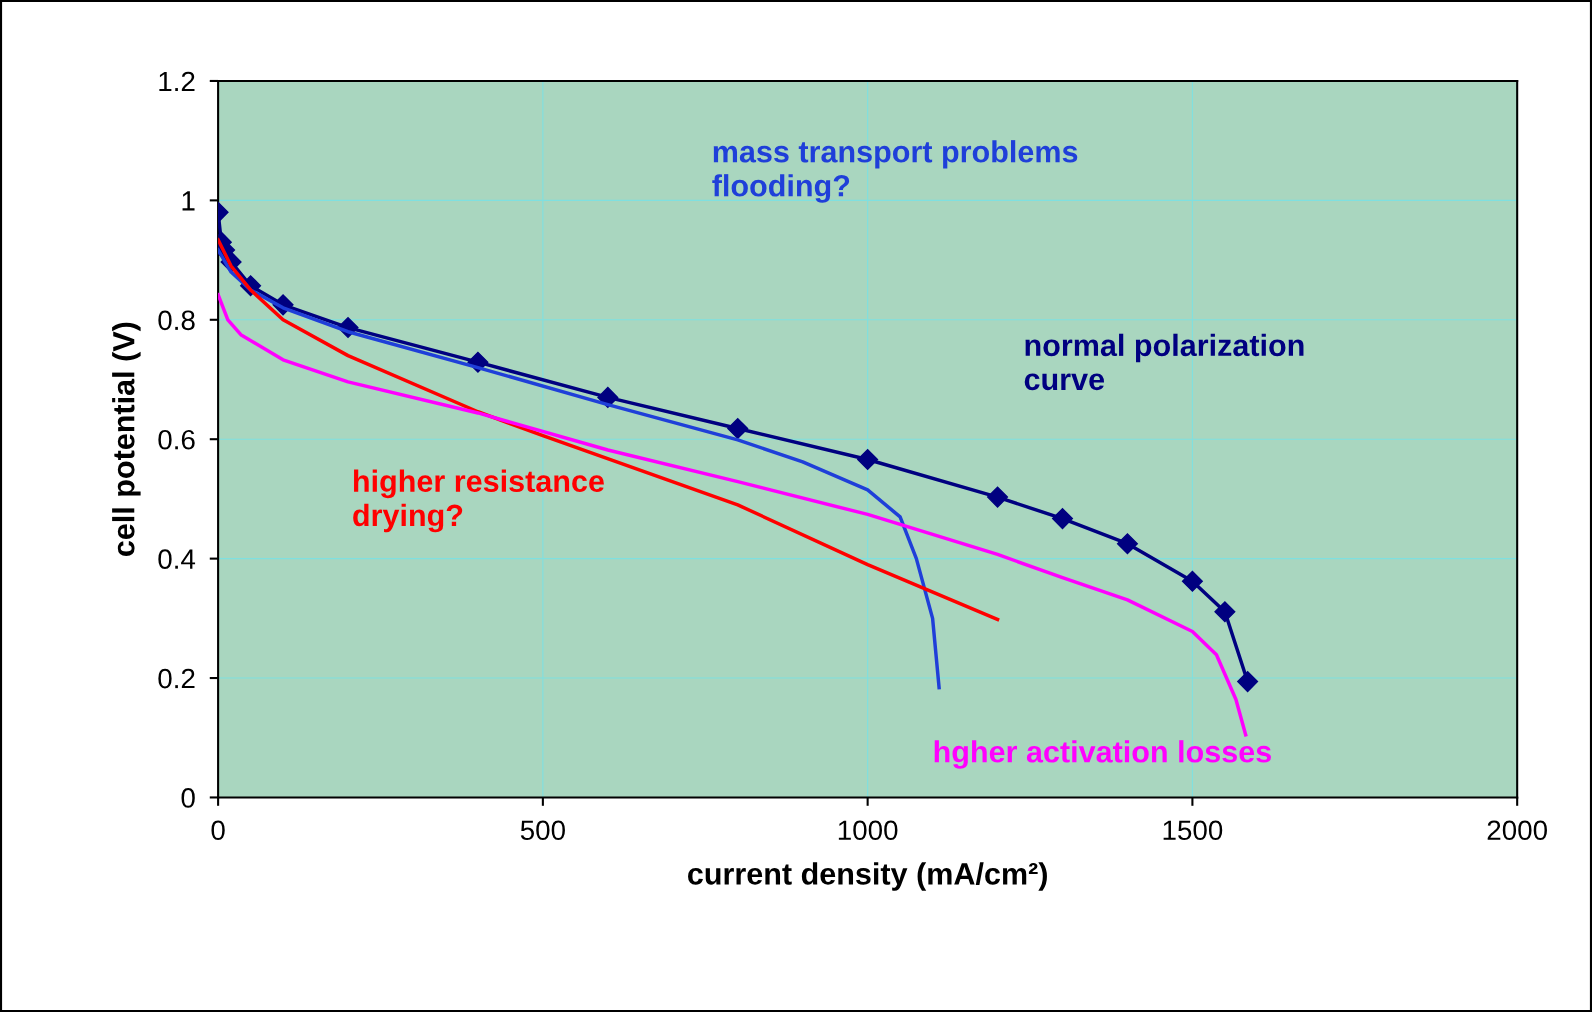  Describe the element at coordinates (895, 171) in the screenshot. I see `text: mass transport problems flooding?` at that location.